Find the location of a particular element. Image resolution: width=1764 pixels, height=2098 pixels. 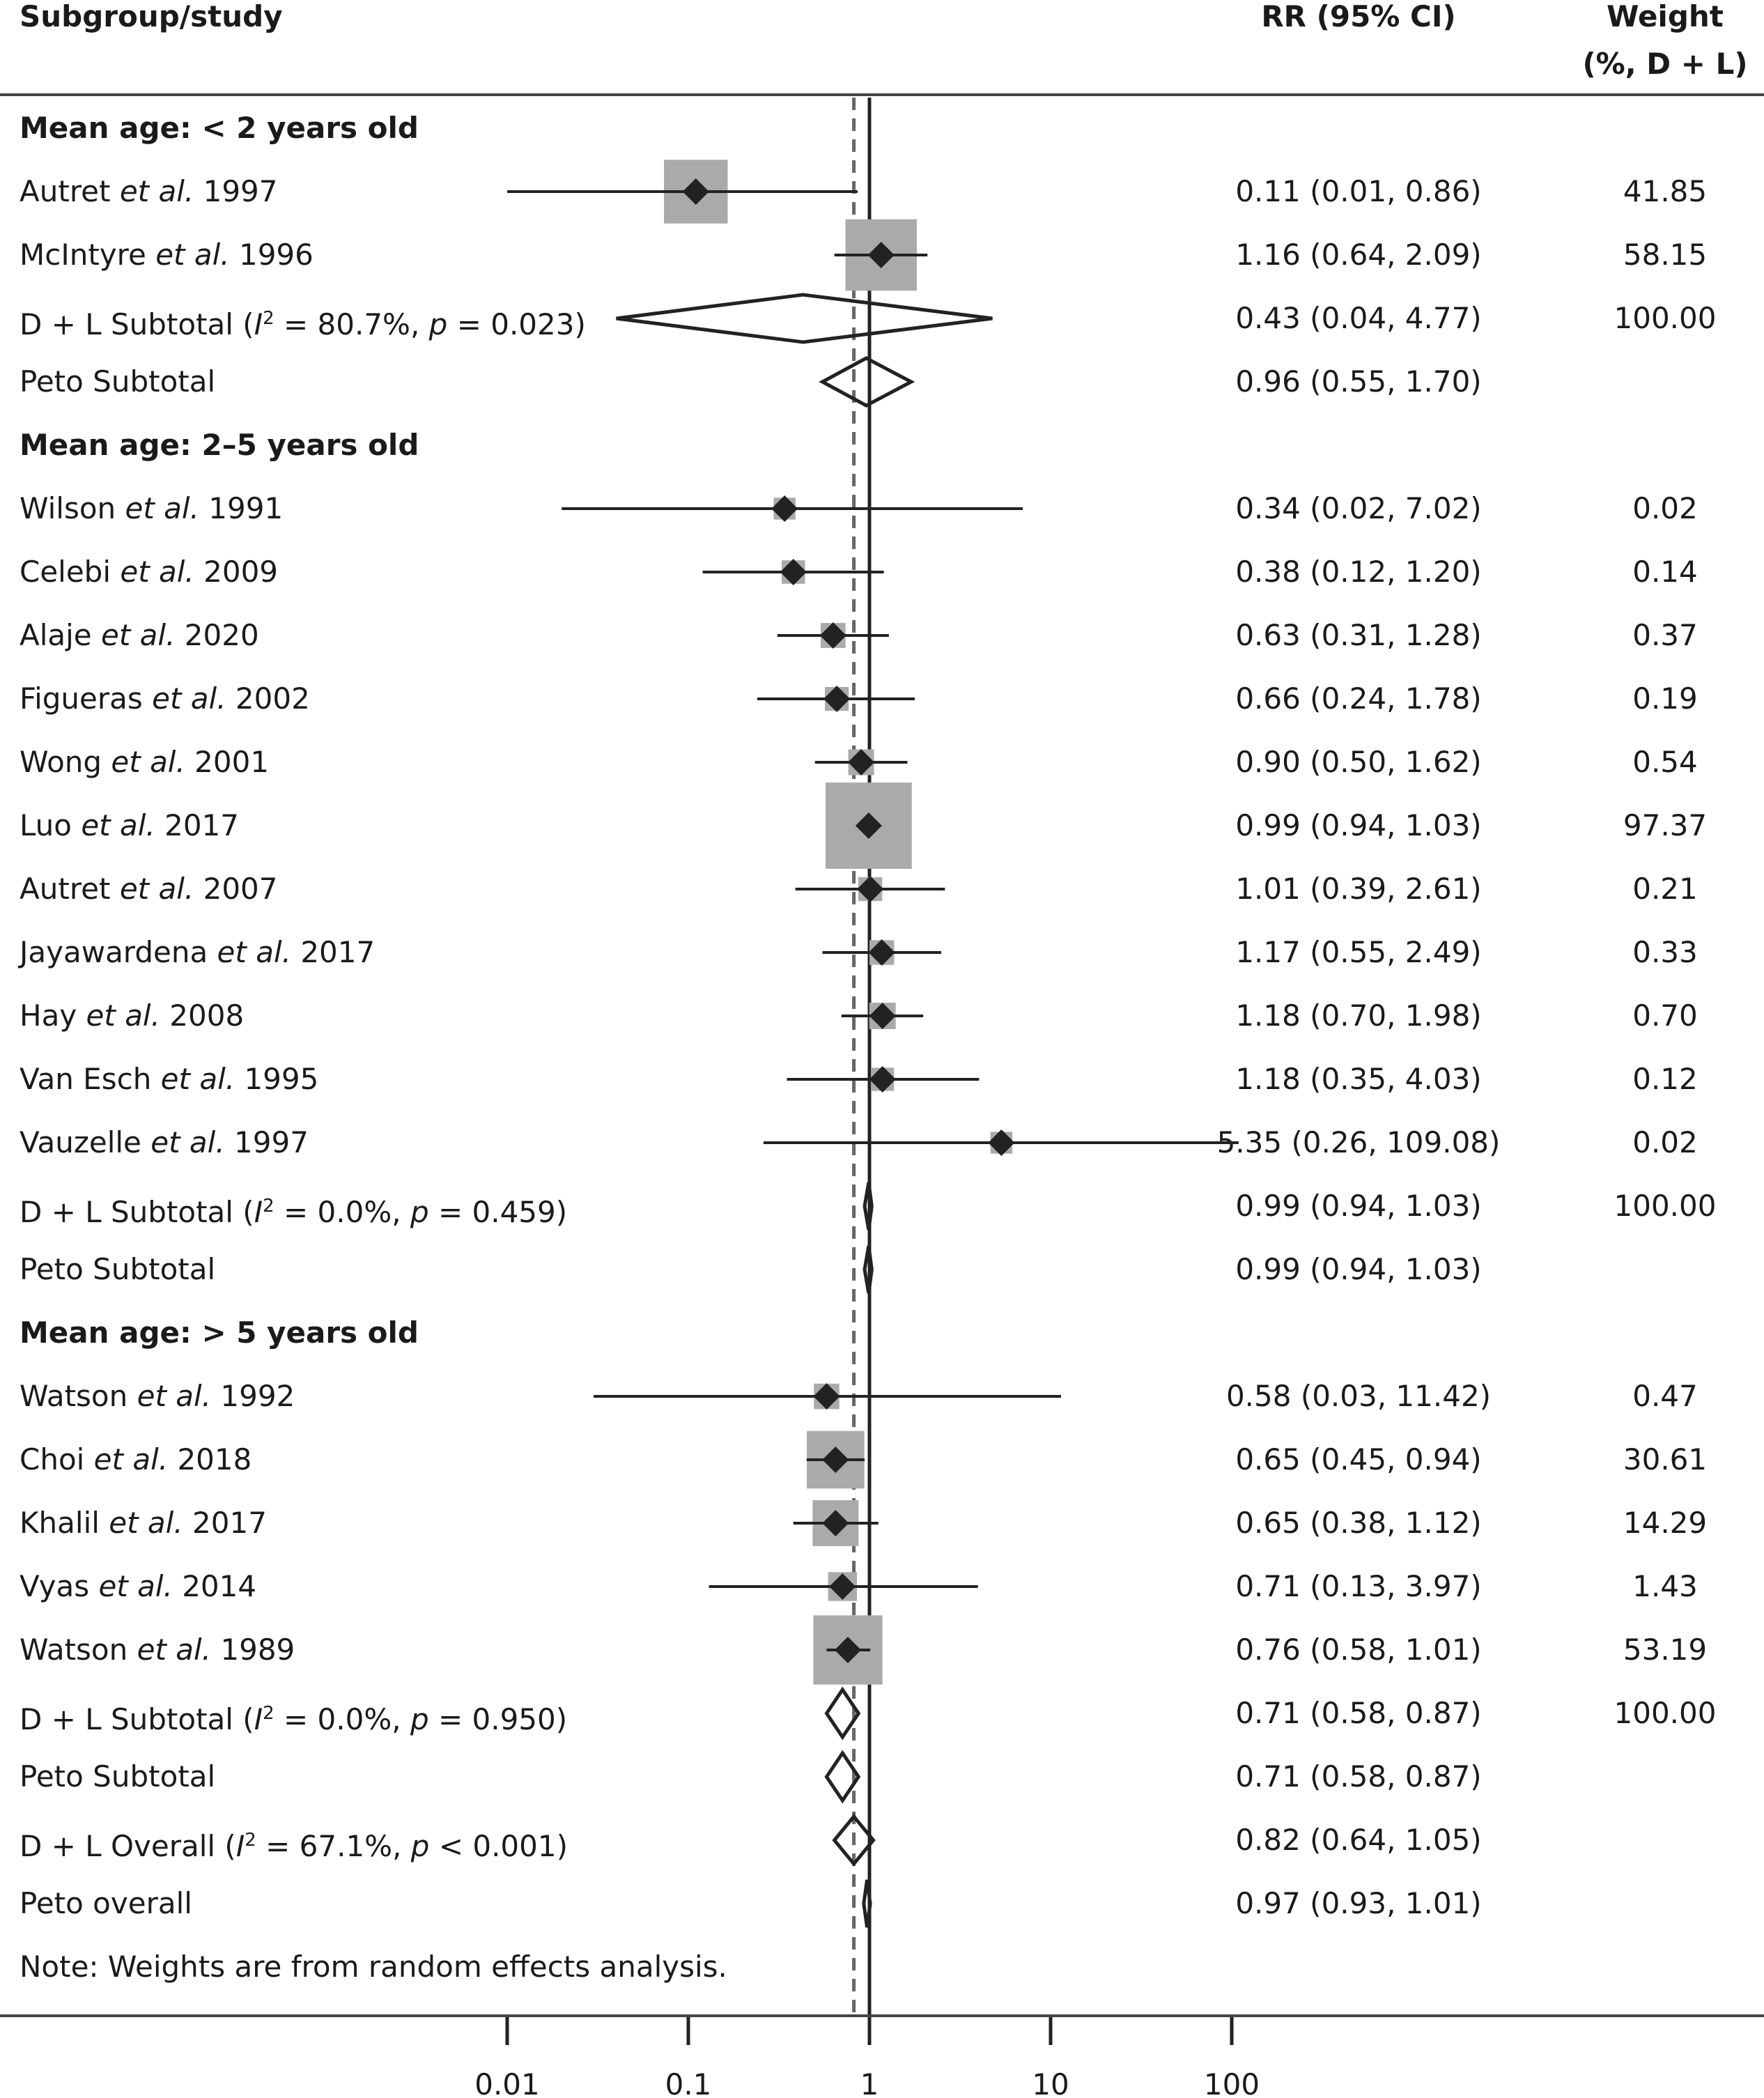

rr-ci-value: 1.16 (0.64, 2.09) is located at coordinates (1358, 255).